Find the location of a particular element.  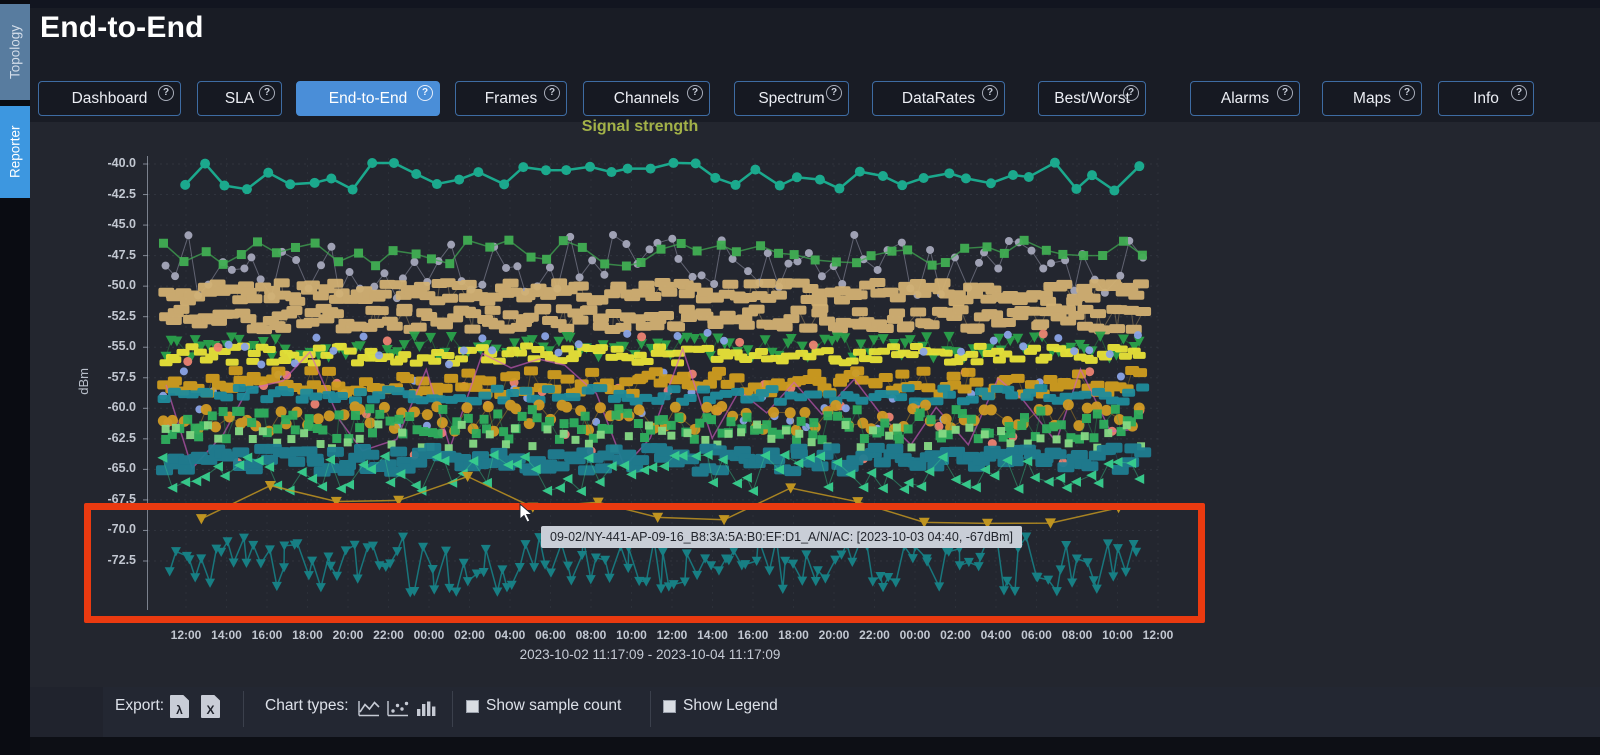

tab-spectrum: Spectrum? is located at coordinates (791, 98).